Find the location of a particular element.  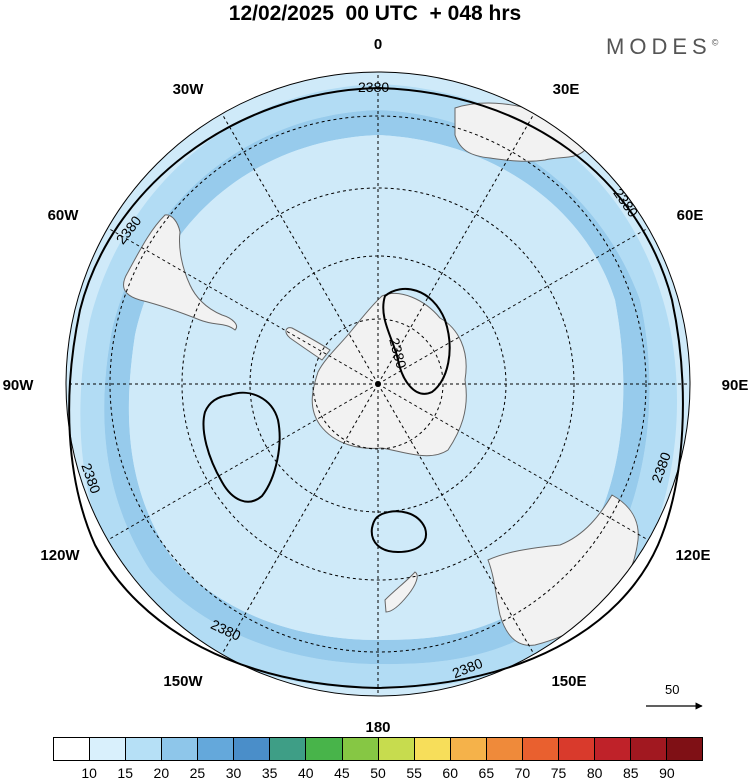

colorbar-tick-label: 70 is located at coordinates (522, 773).